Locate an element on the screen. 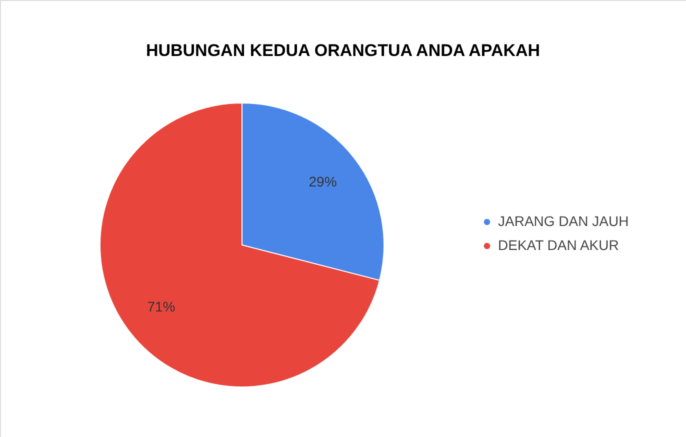  data-label: 71% is located at coordinates (161, 306).